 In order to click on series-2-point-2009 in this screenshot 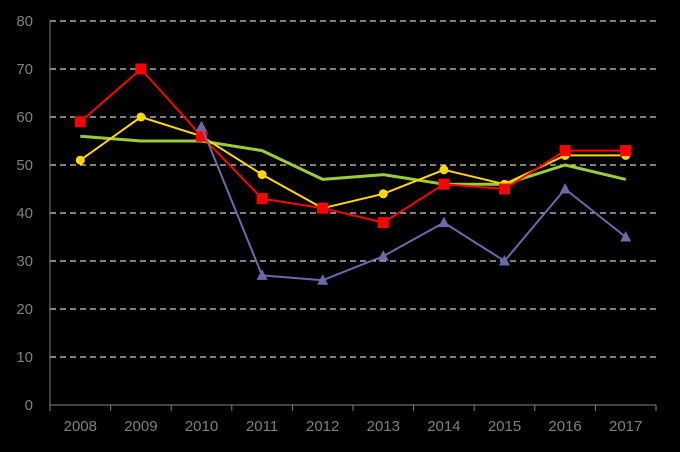, I will do `click(141, 117)`.